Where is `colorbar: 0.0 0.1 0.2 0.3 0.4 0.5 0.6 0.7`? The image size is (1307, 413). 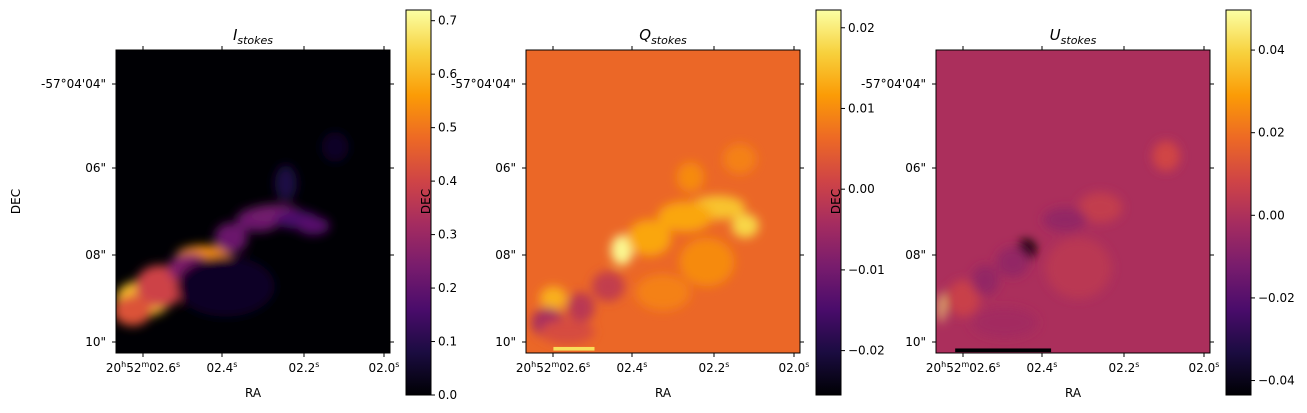 colorbar: 0.0 0.1 0.2 0.3 0.4 0.5 0.6 0.7 is located at coordinates (431, 205).